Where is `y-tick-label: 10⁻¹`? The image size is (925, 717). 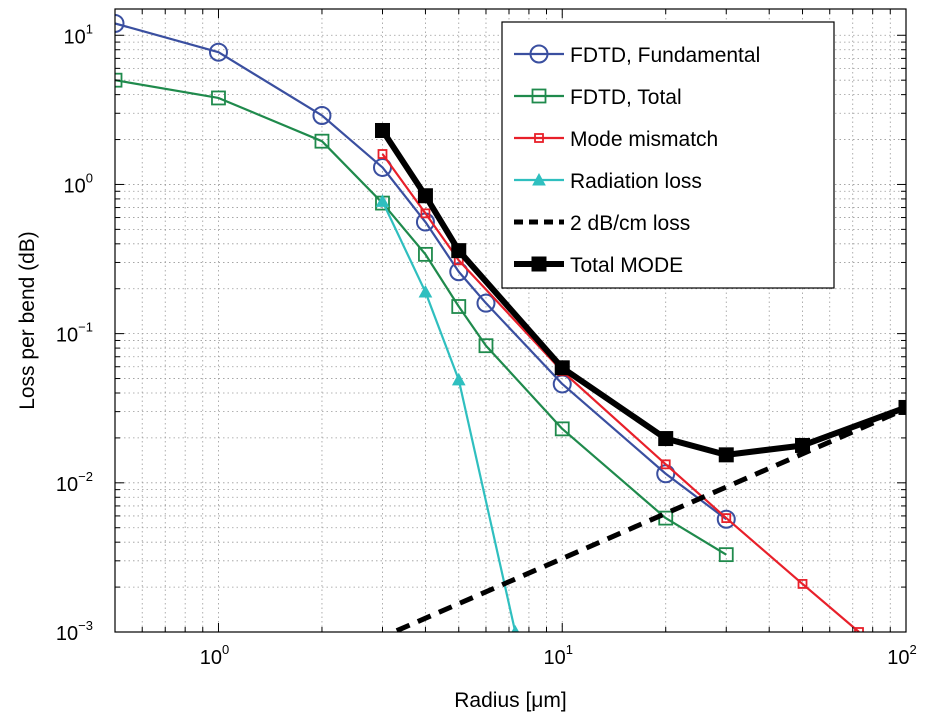 y-tick-label: 10⁻¹ is located at coordinates (74, 333).